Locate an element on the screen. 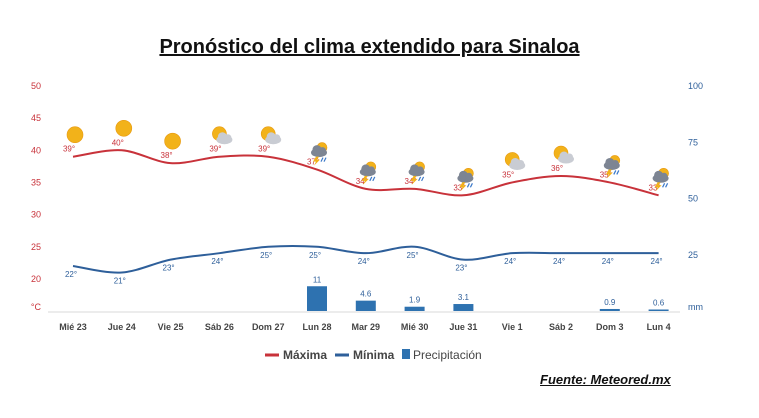  y-left-tick-label: 50 is located at coordinates (36, 86).